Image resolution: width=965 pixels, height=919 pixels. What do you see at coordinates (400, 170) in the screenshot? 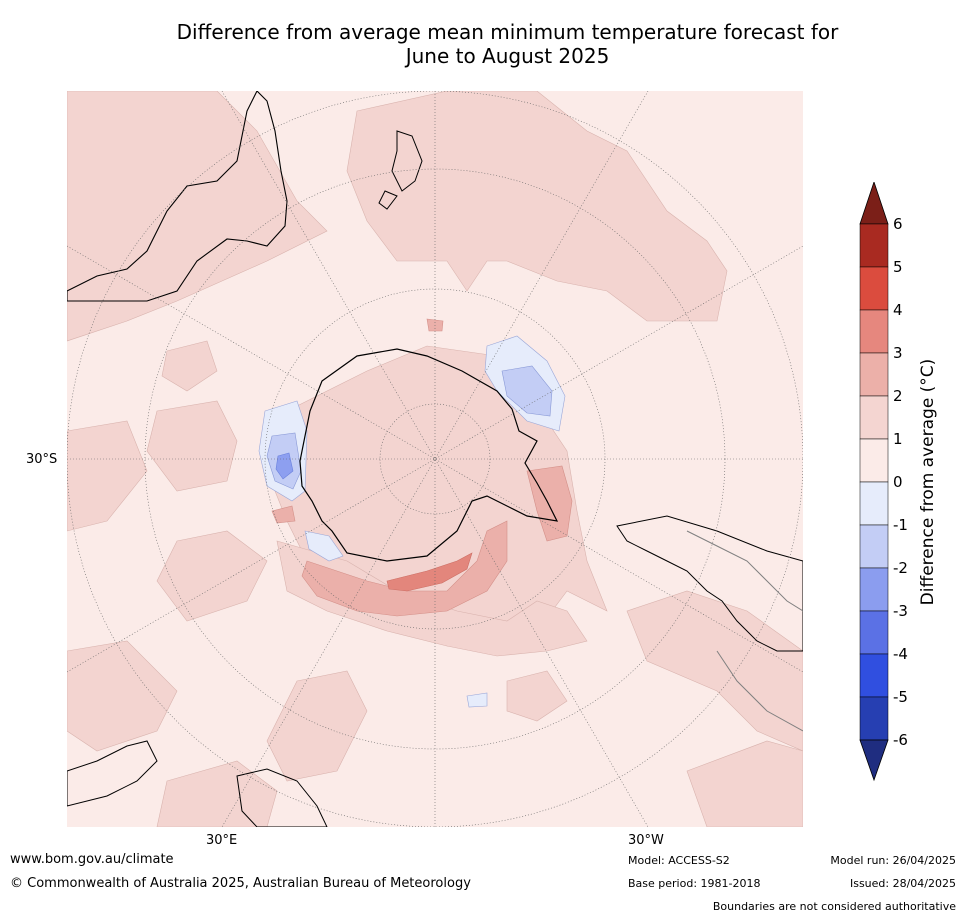
I see `new-zealand-coastline` at bounding box center [400, 170].